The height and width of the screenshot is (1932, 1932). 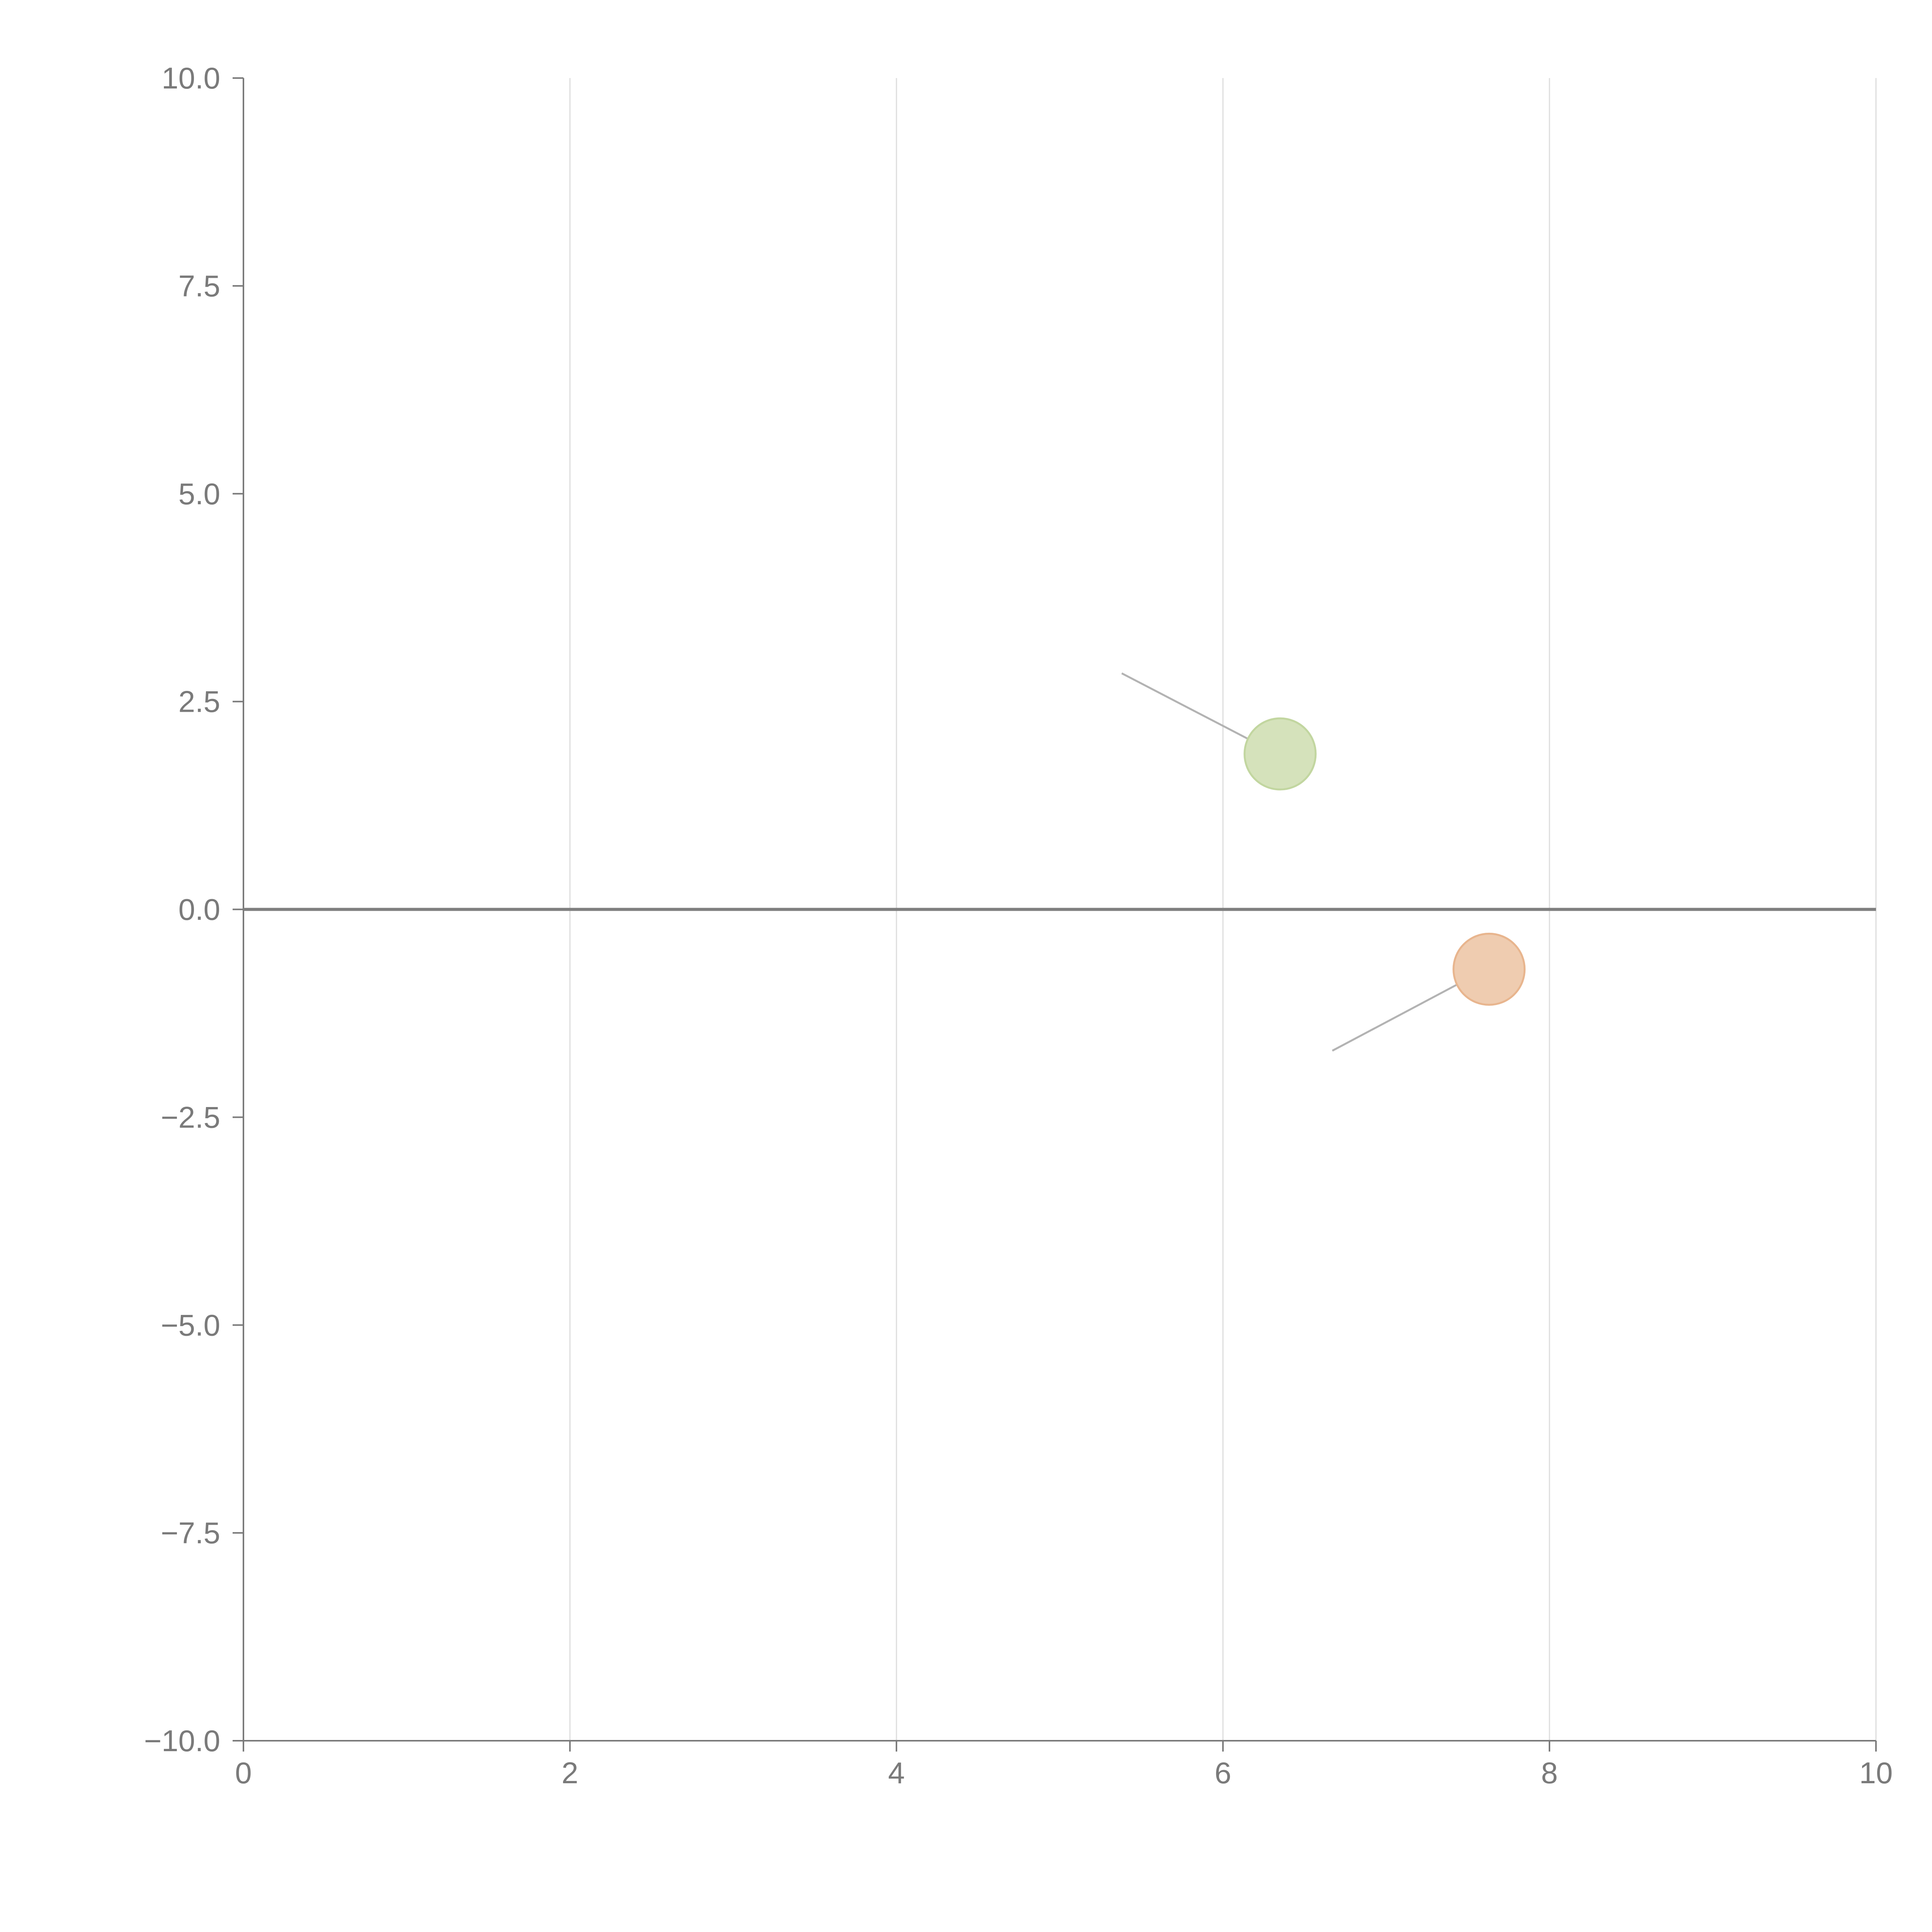 I want to click on x-tick-label: 8, so click(x=1549, y=1773).